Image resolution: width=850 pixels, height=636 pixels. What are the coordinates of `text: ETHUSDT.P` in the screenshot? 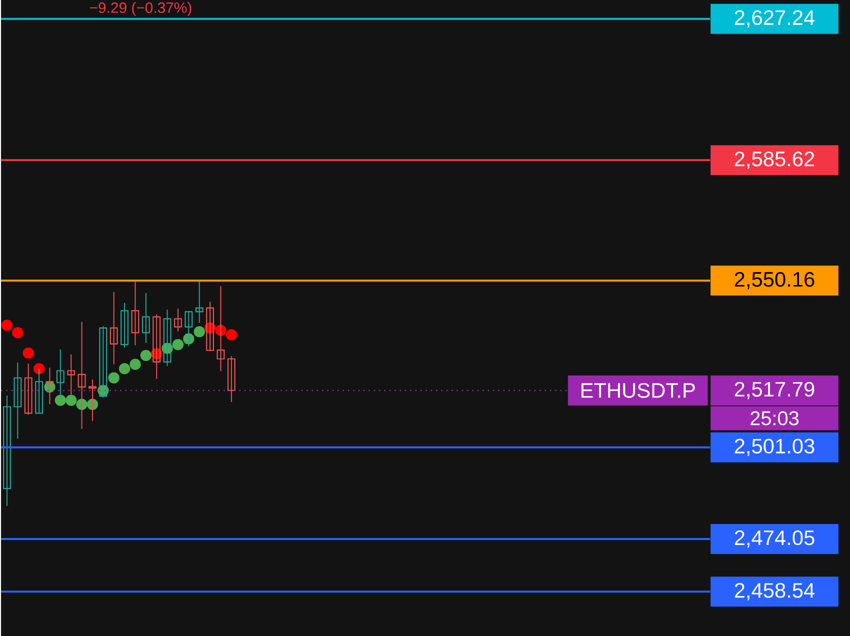 It's located at (638, 390).